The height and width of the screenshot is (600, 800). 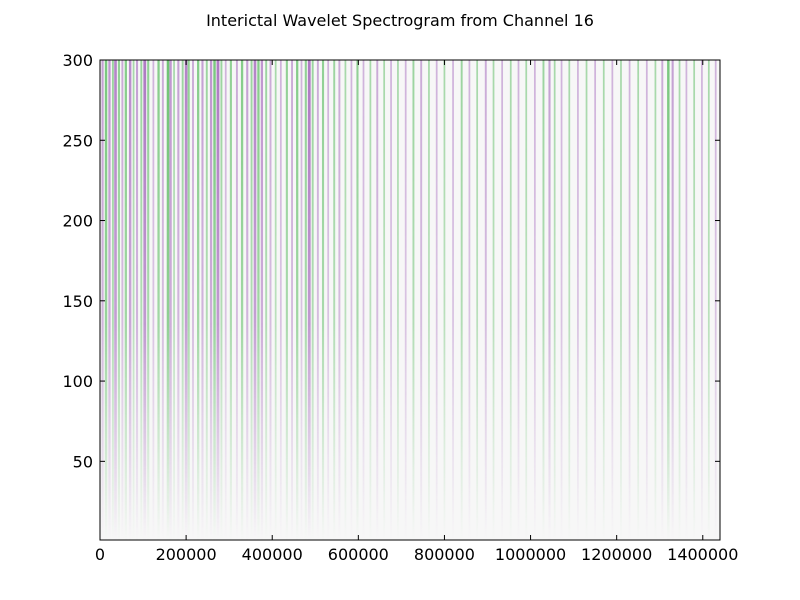 I want to click on y-tick-label: 250, so click(x=77, y=140).